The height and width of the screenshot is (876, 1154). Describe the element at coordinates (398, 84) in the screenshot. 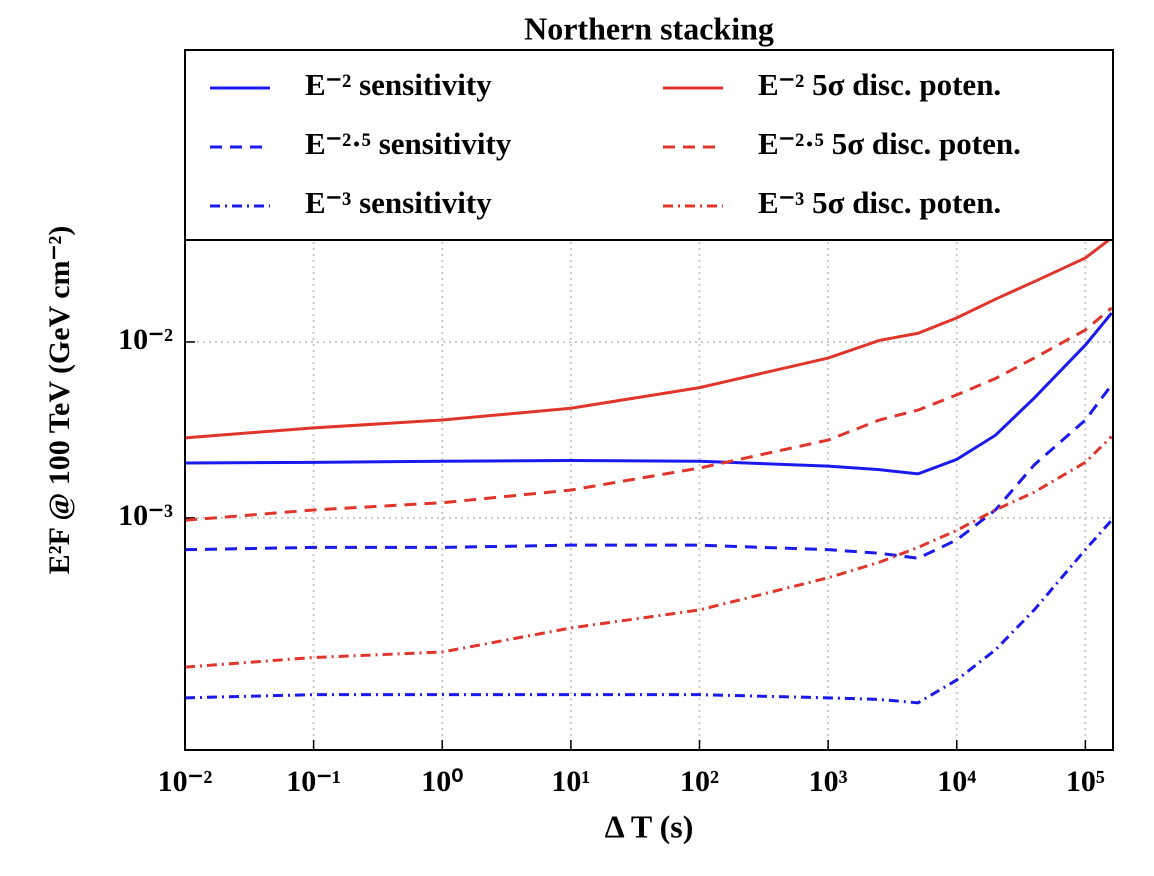

I see `legend-label: E⁻² sensitivity` at that location.